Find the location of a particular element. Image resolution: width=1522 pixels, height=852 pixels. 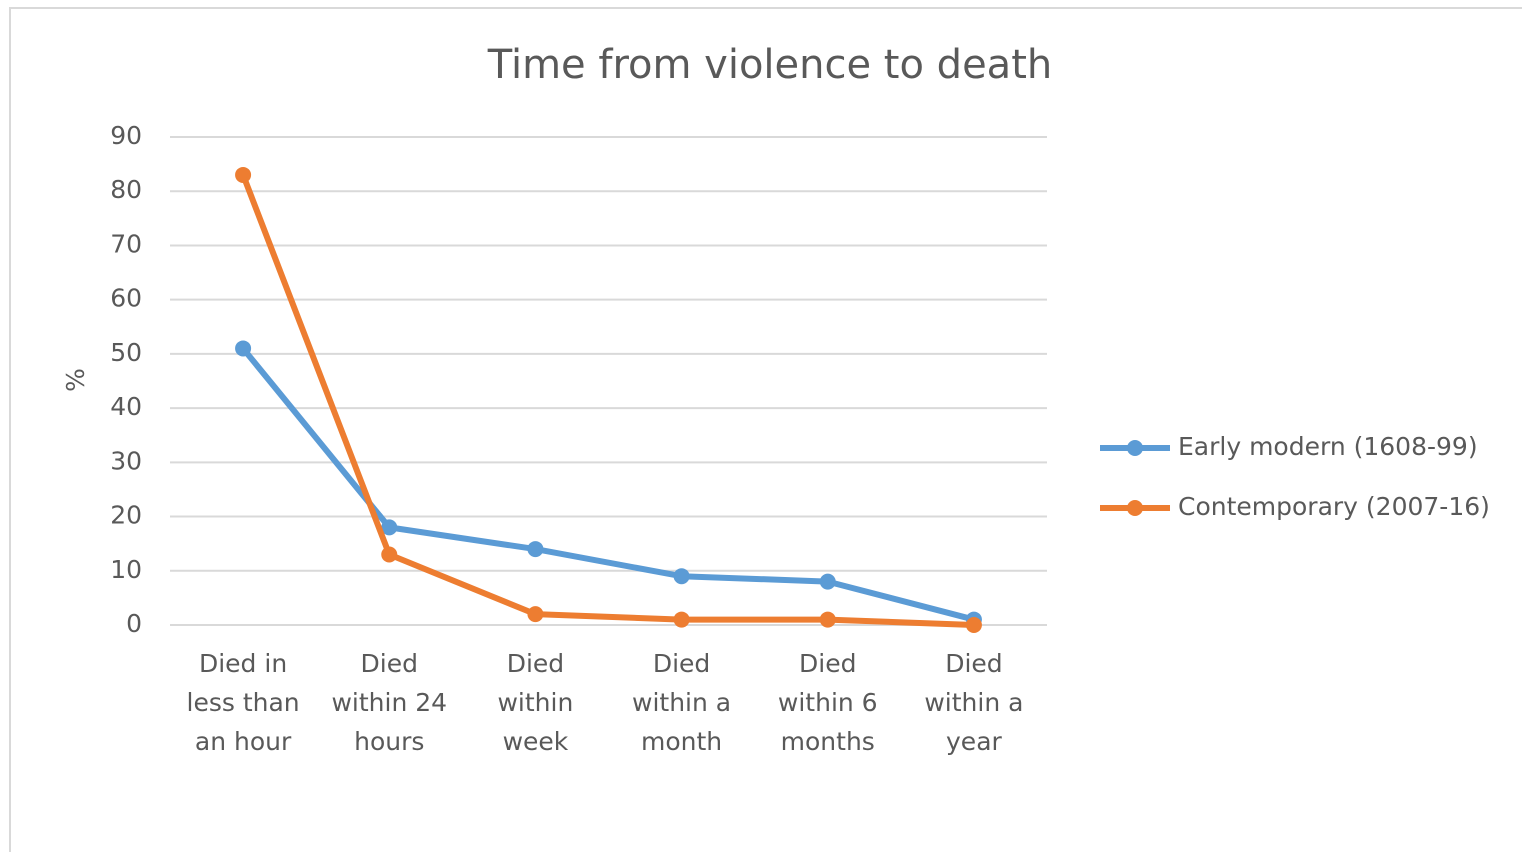

x-tick-label: Died within a year is located at coordinates (973, 702).